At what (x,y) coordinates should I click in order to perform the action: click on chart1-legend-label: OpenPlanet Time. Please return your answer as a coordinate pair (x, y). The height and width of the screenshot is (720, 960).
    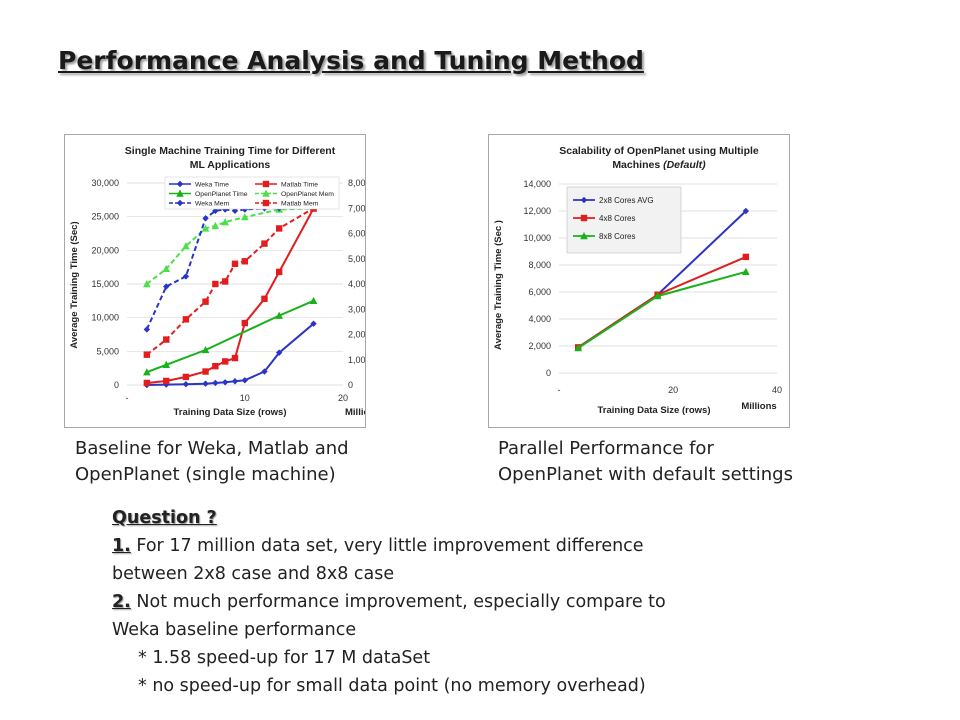
    Looking at the image, I should click on (221, 194).